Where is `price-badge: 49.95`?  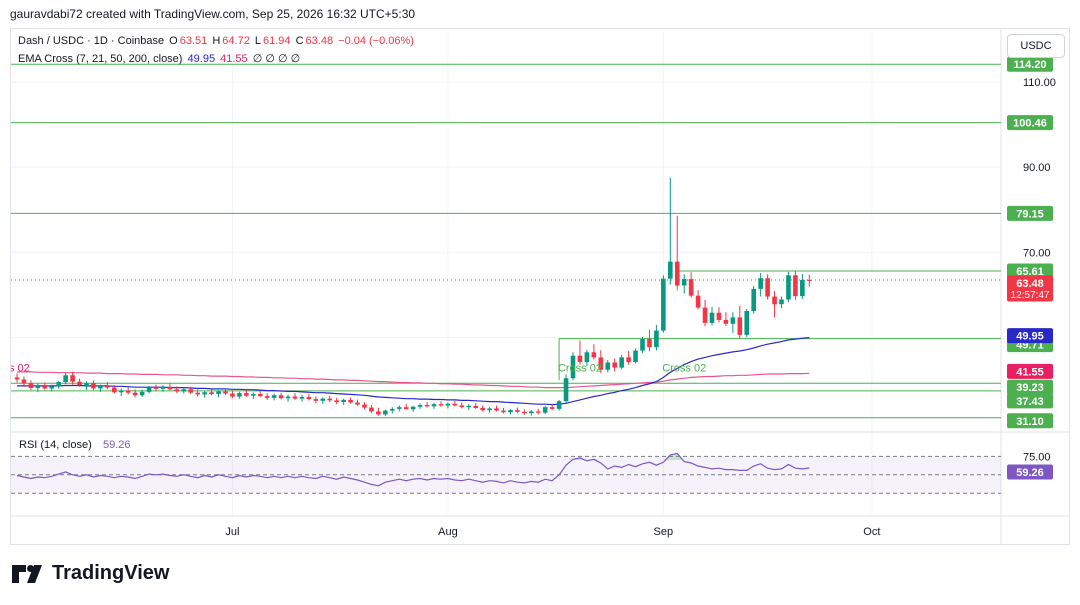
price-badge: 49.95 is located at coordinates (1030, 336).